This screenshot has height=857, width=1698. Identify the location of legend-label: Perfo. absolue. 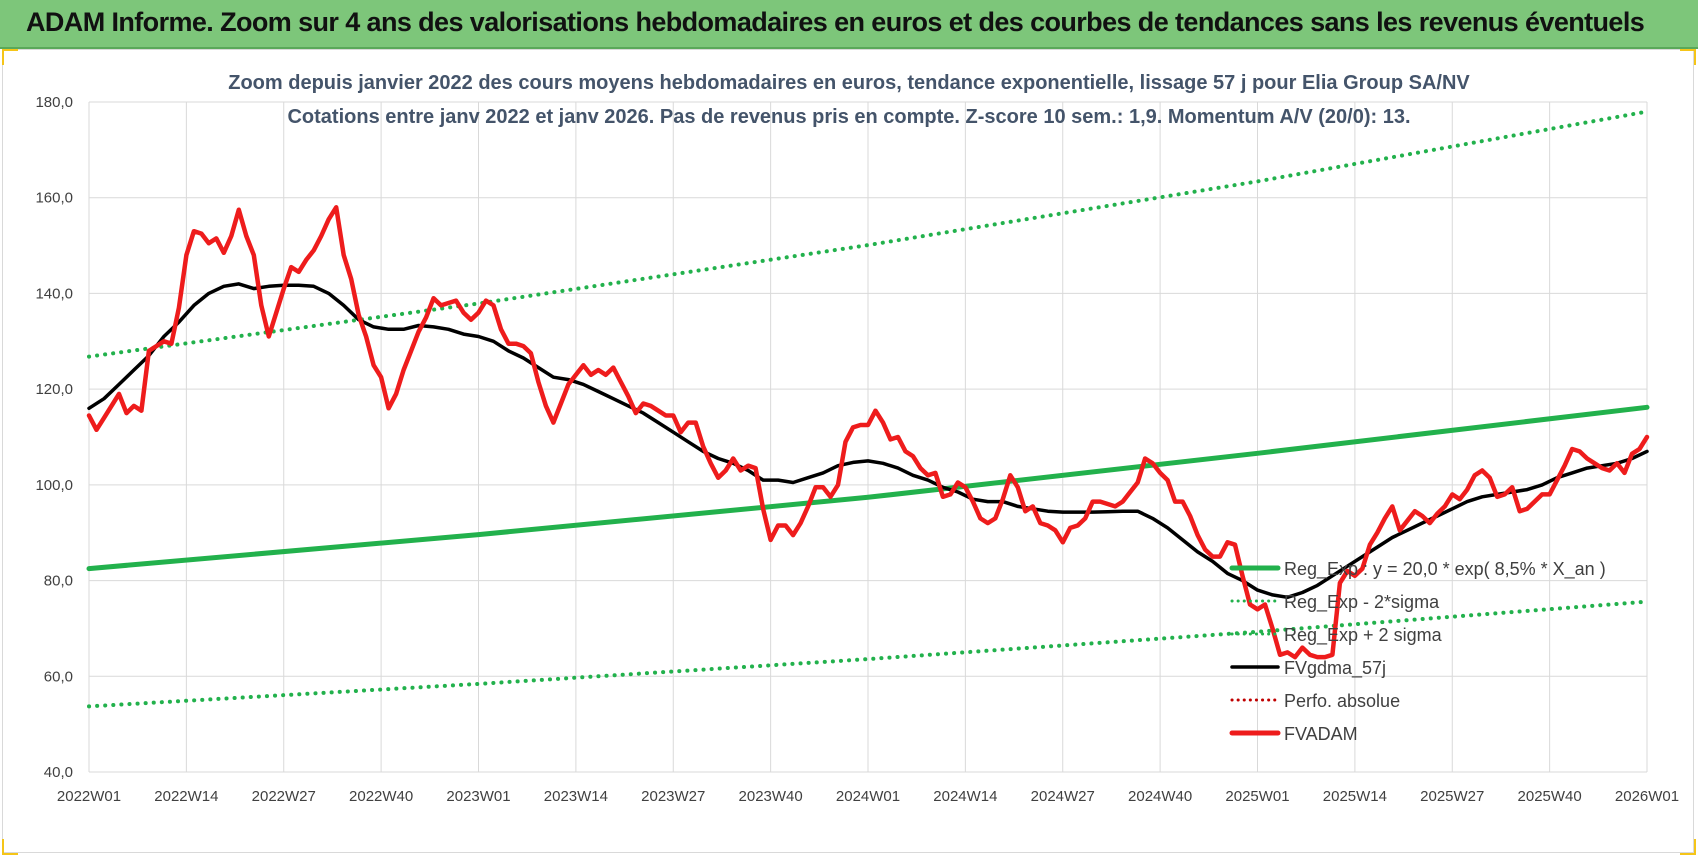
(1342, 701).